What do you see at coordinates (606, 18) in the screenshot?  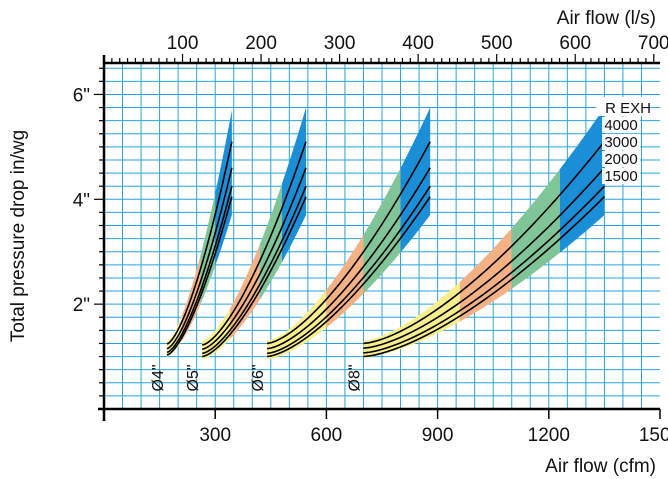 I see `x2-axis-title: Air flow (l/s)` at bounding box center [606, 18].